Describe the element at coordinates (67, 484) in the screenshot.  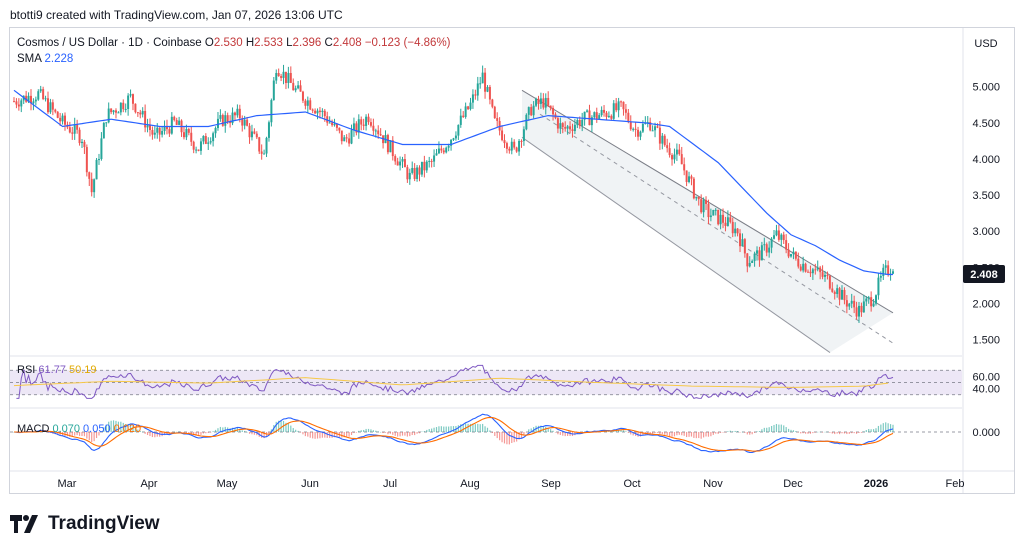
I see `time-tick-label: Mar` at that location.